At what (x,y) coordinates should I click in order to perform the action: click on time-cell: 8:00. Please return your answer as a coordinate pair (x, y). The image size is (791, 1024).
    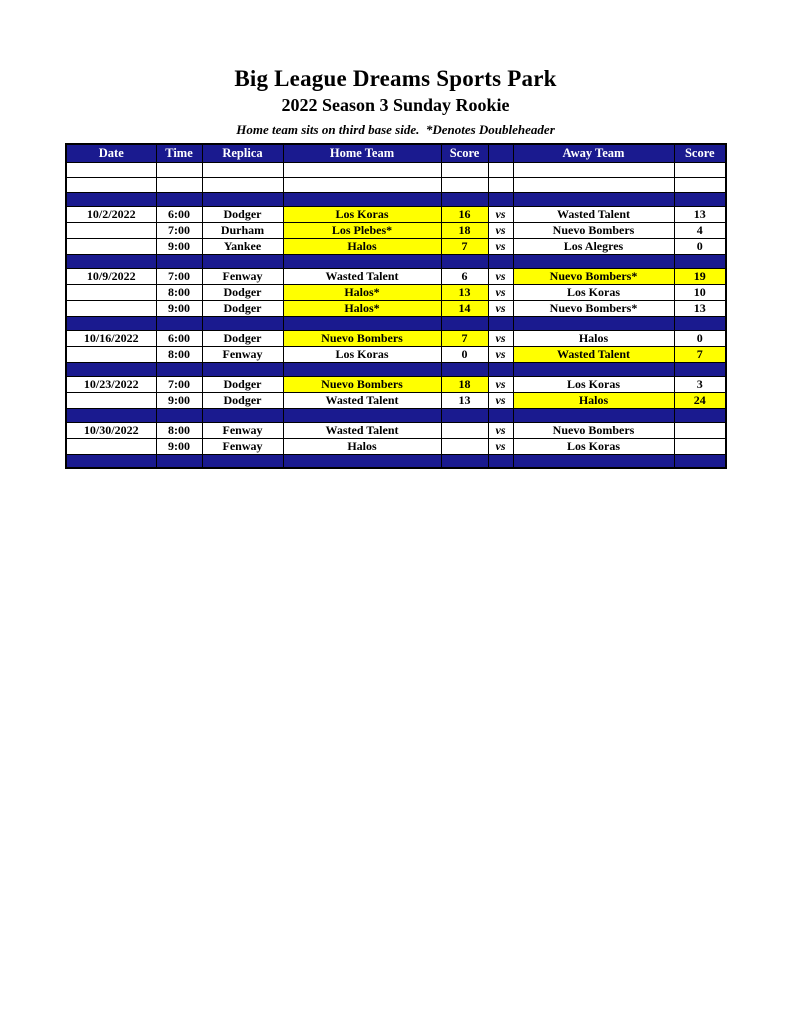
    Looking at the image, I should click on (179, 430).